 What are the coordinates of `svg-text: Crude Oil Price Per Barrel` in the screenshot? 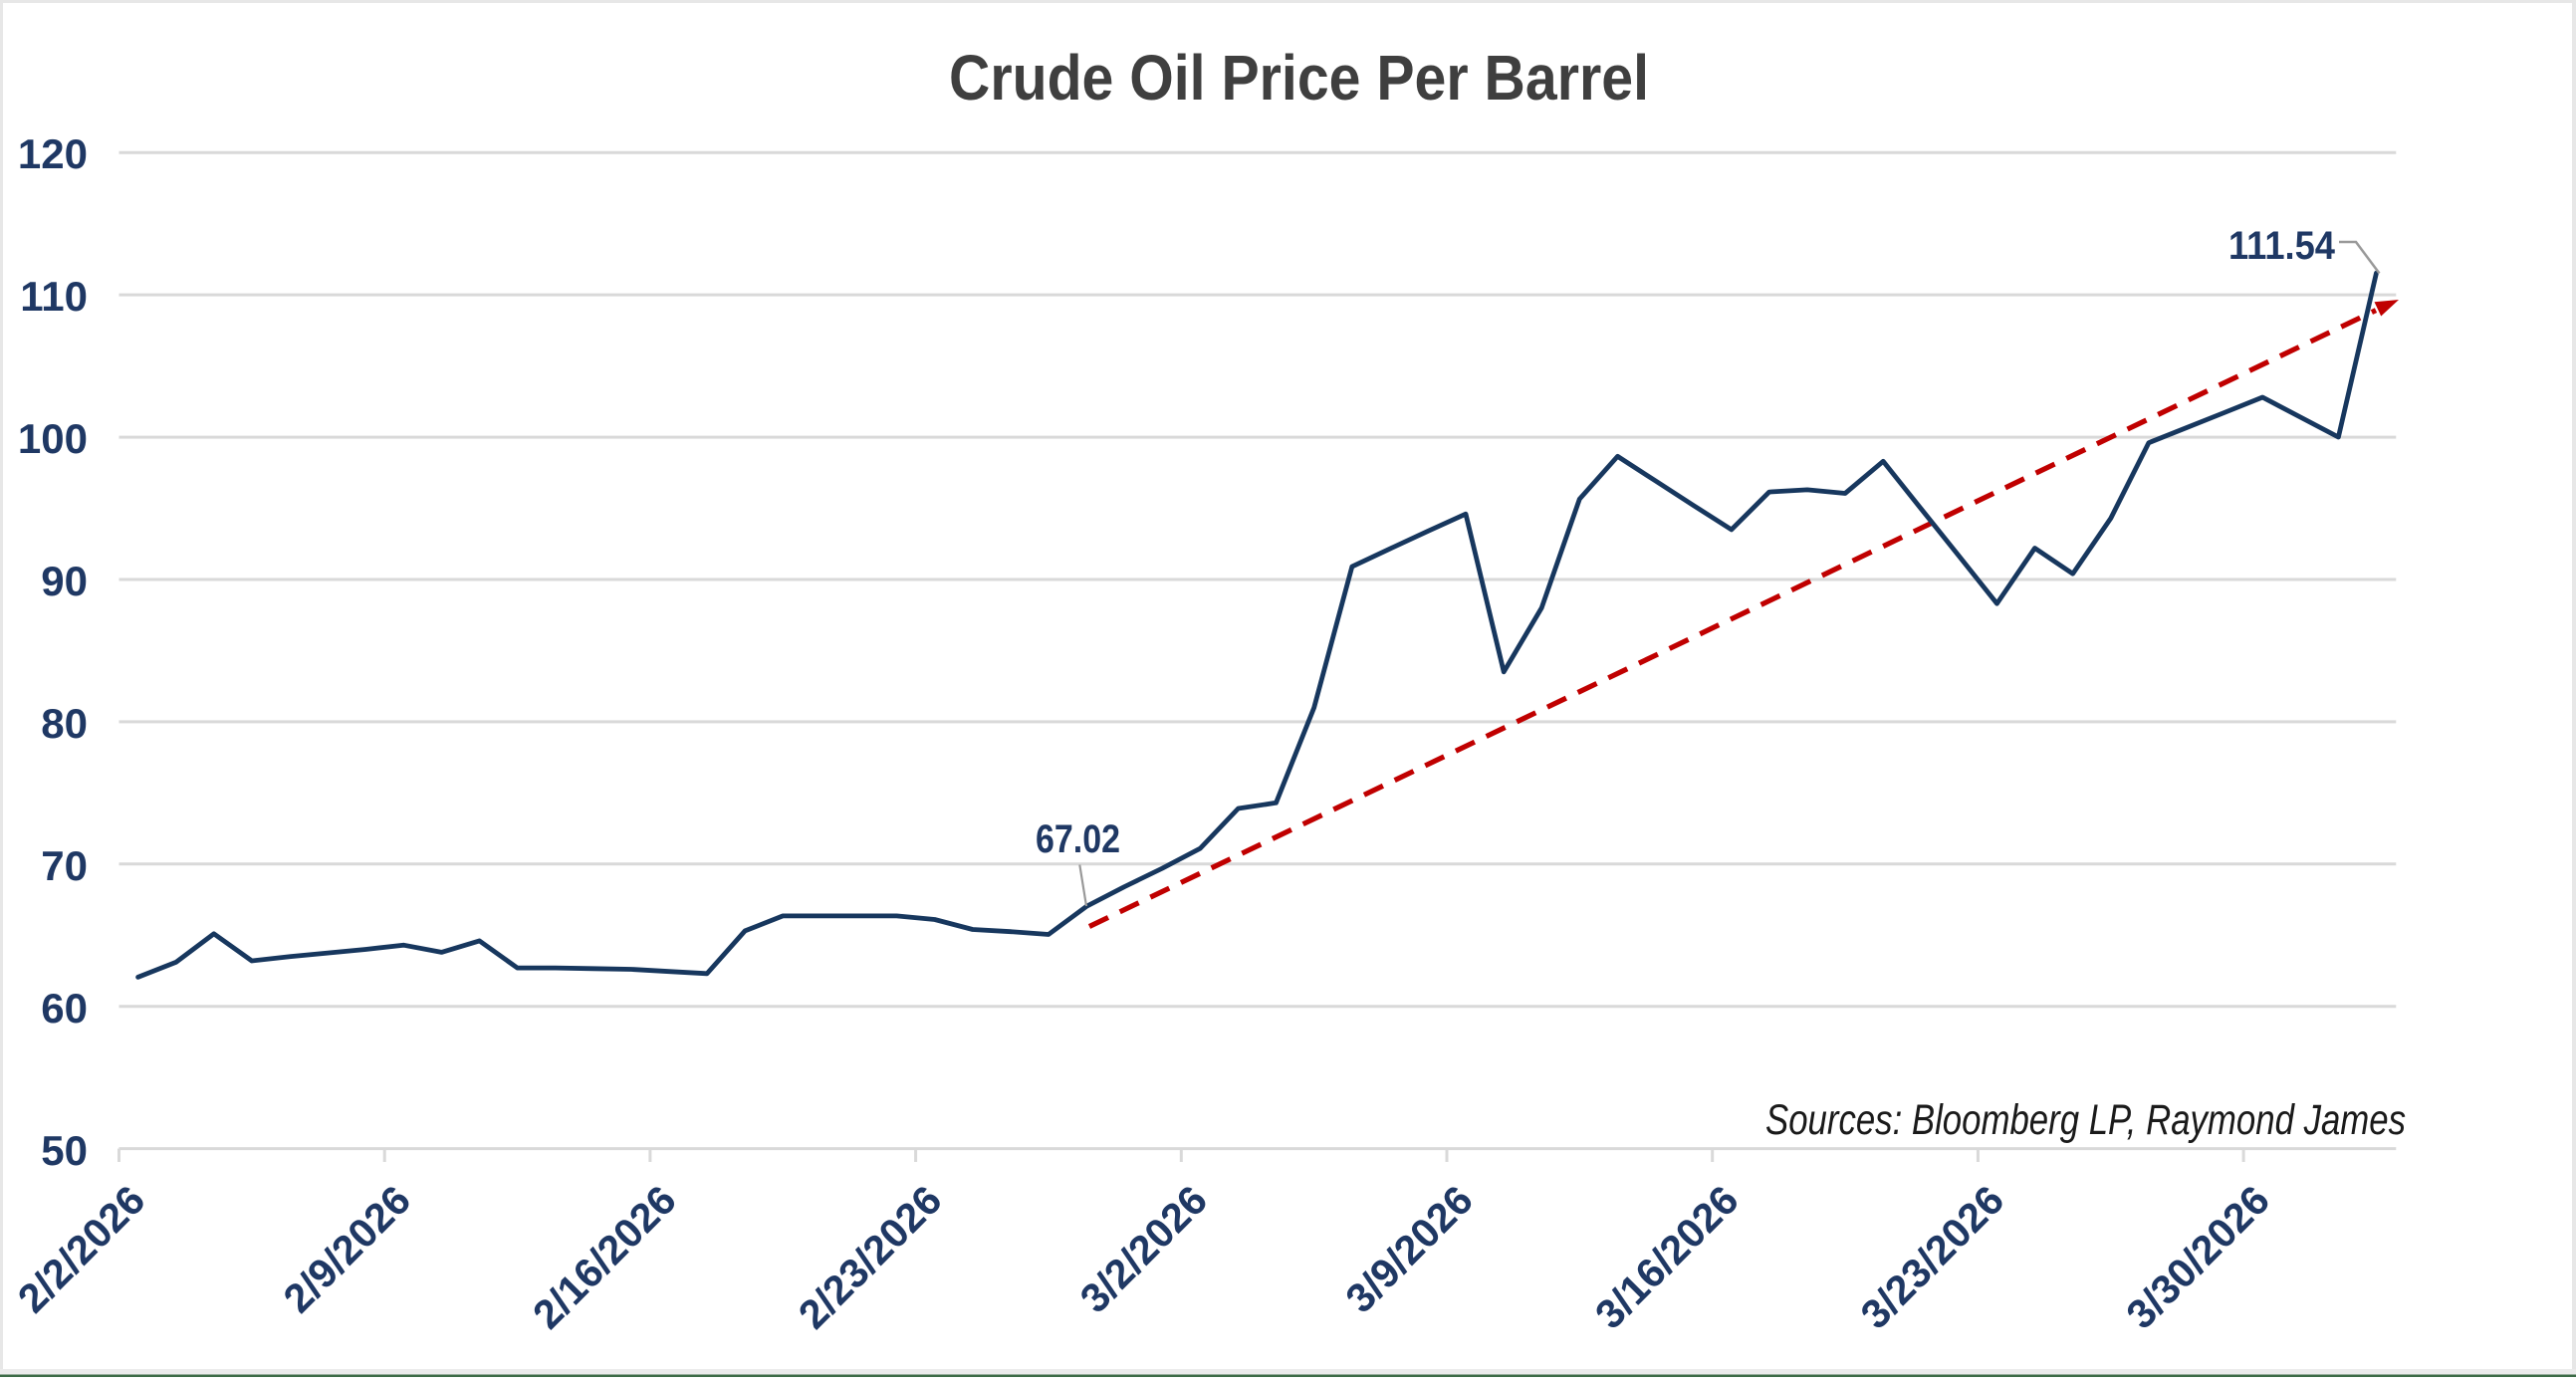 It's located at (1299, 78).